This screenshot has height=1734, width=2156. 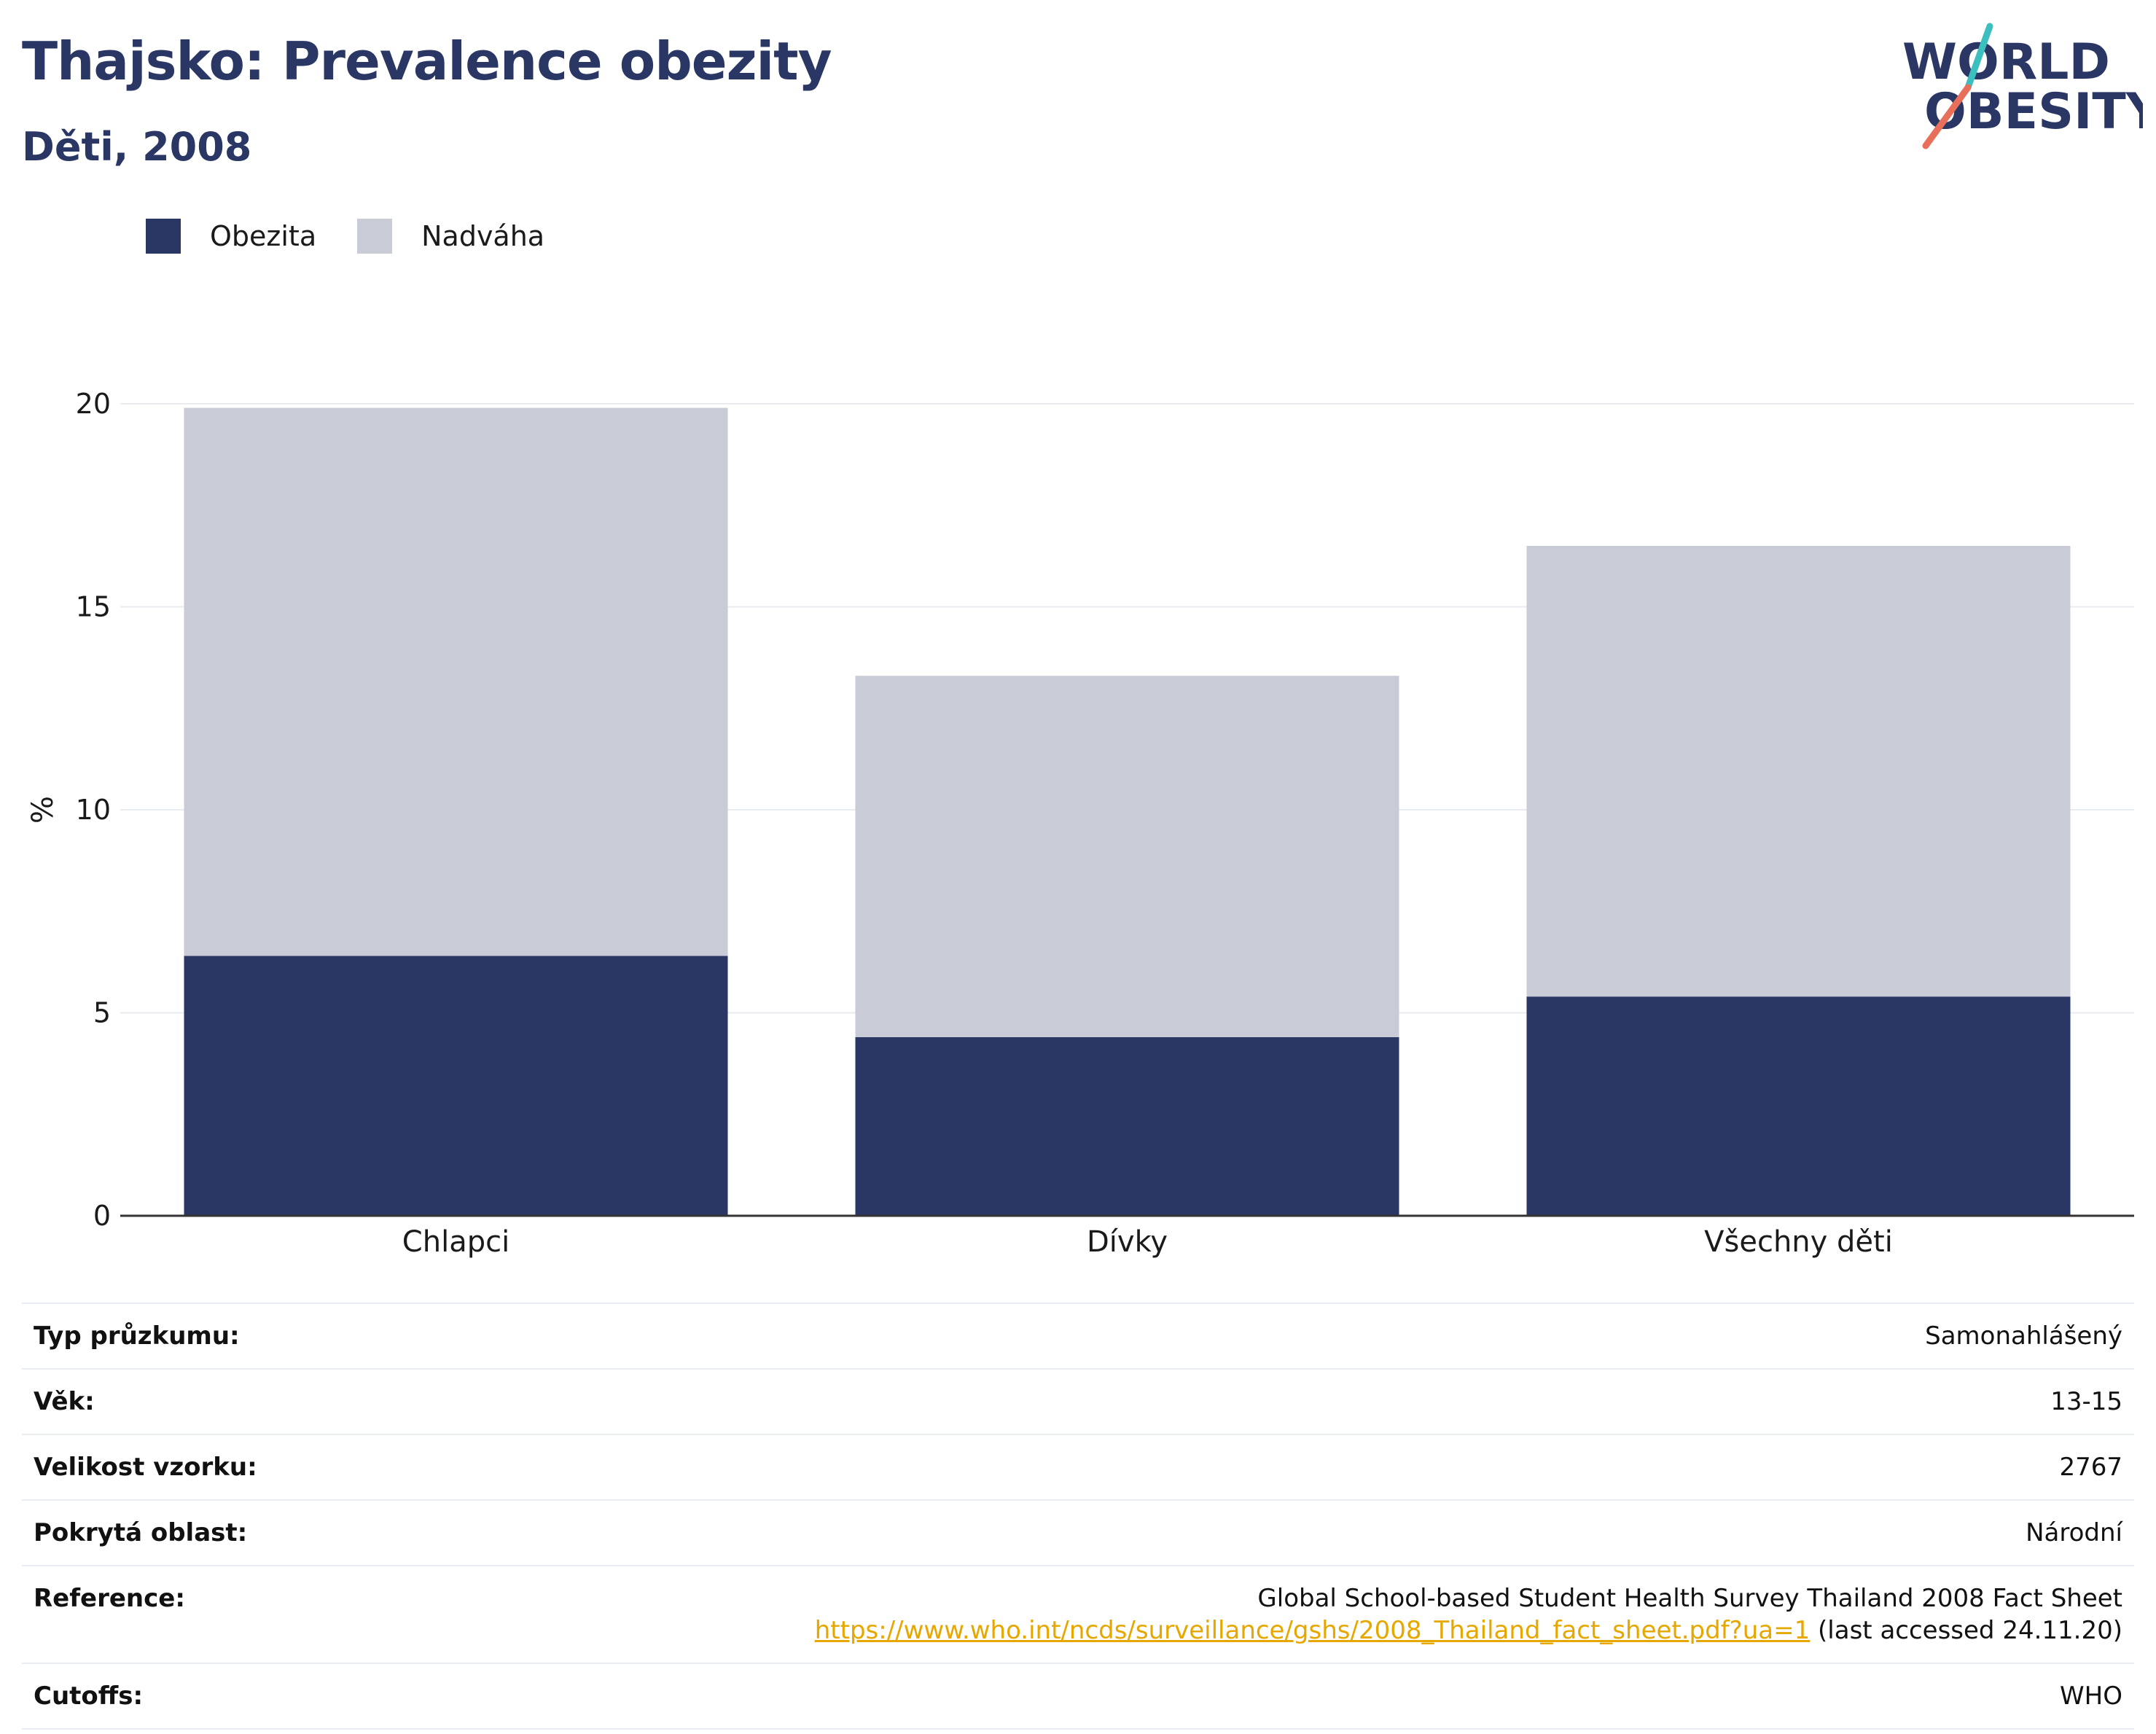 What do you see at coordinates (1947, 117) in the screenshot?
I see `logo-slash-bottom` at bounding box center [1947, 117].